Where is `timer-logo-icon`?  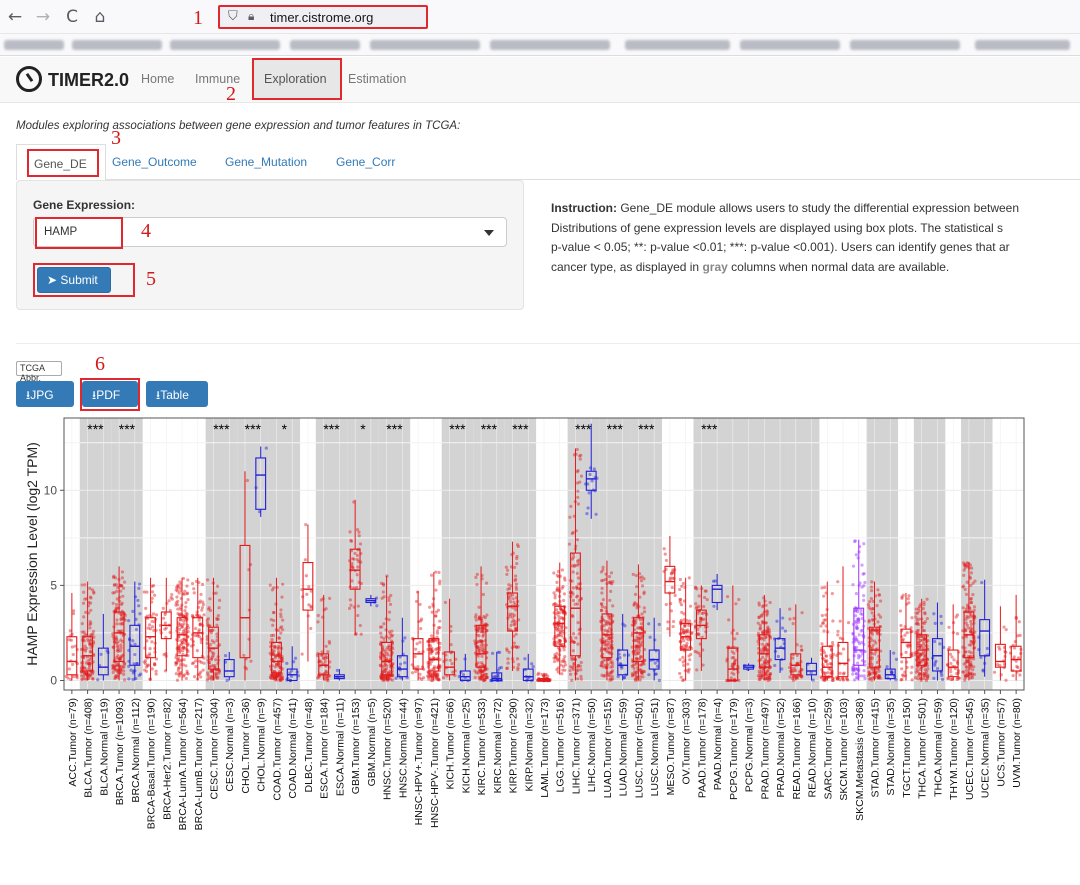
timer-logo-icon is located at coordinates (29, 79).